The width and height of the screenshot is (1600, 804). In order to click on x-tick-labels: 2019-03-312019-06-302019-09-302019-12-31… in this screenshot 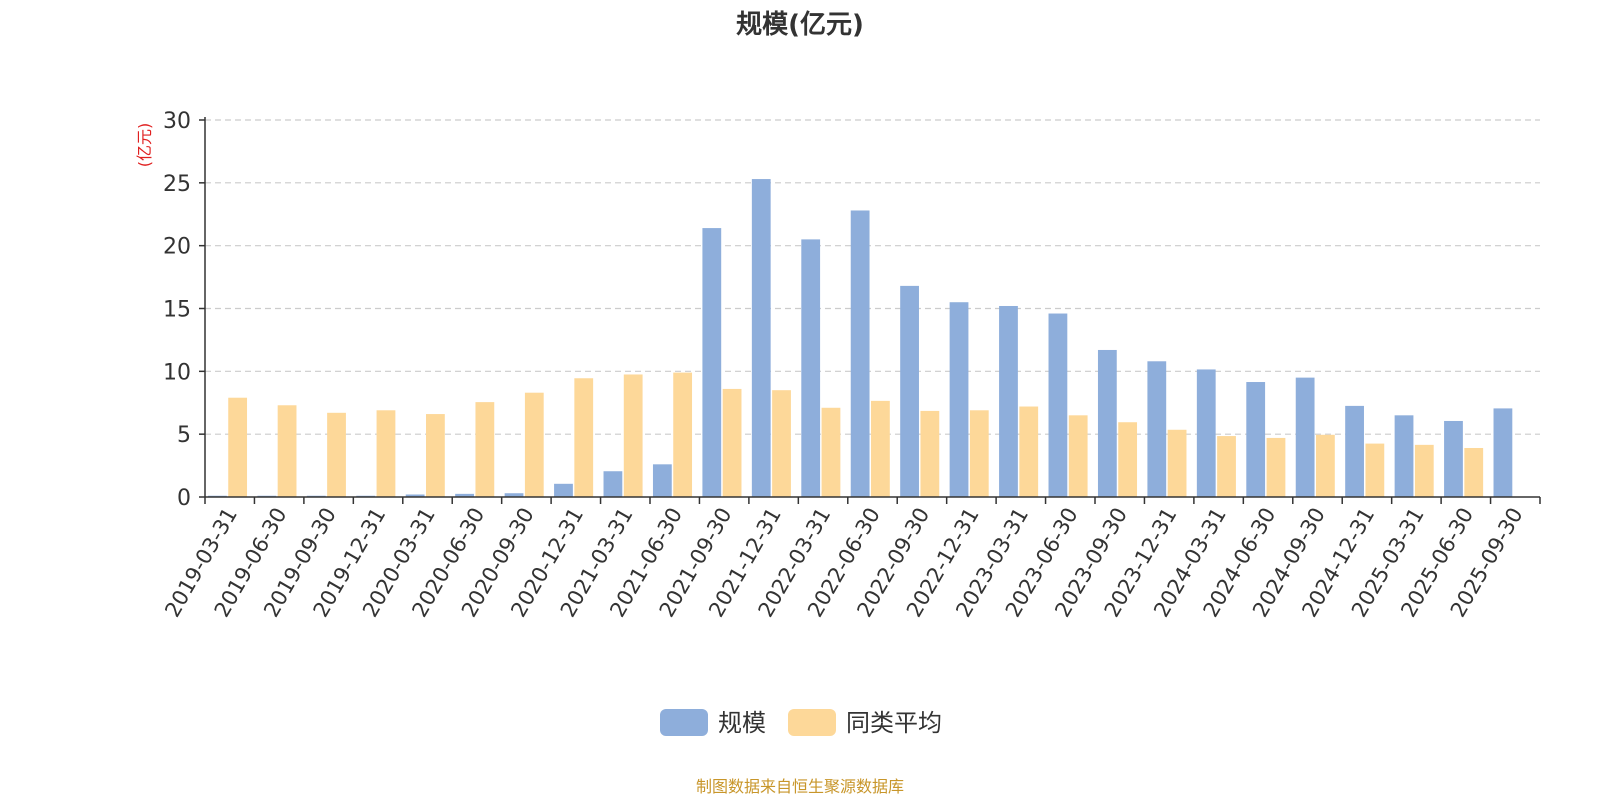, I will do `click(843, 563)`.